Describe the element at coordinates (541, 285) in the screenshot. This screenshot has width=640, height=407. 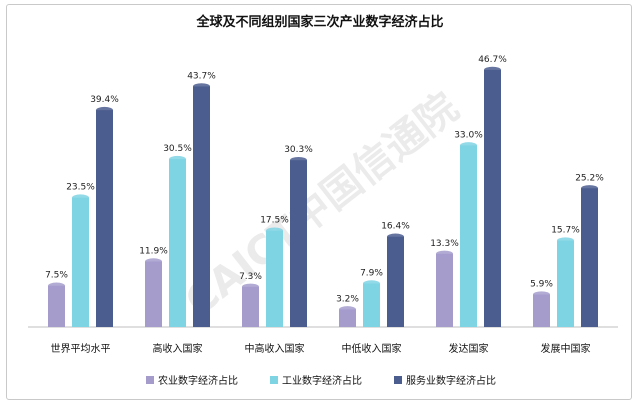
I see `data-label: 5.9%` at that location.